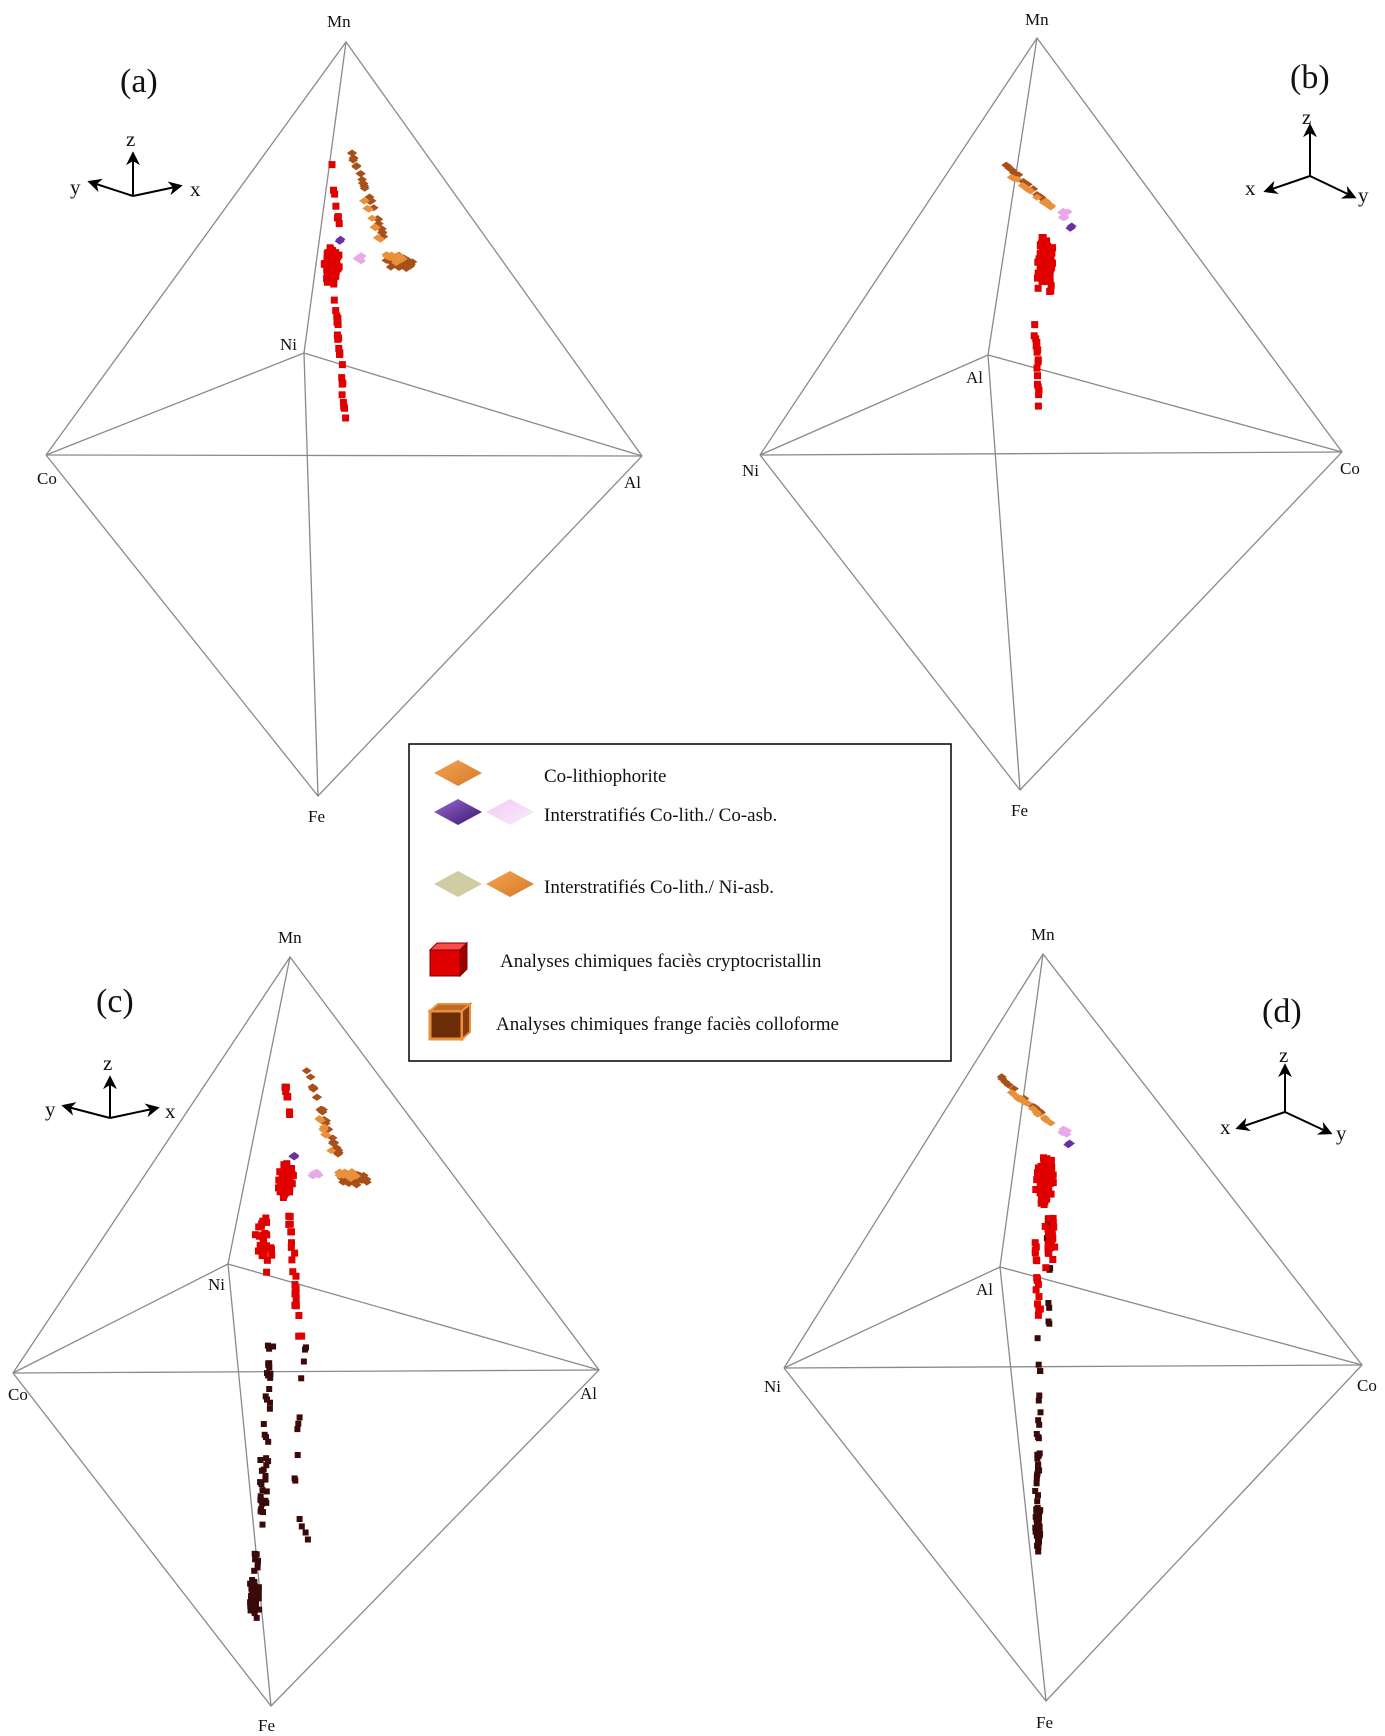 The height and width of the screenshot is (1736, 1385). I want to click on panel-label-a: (a), so click(139, 81).